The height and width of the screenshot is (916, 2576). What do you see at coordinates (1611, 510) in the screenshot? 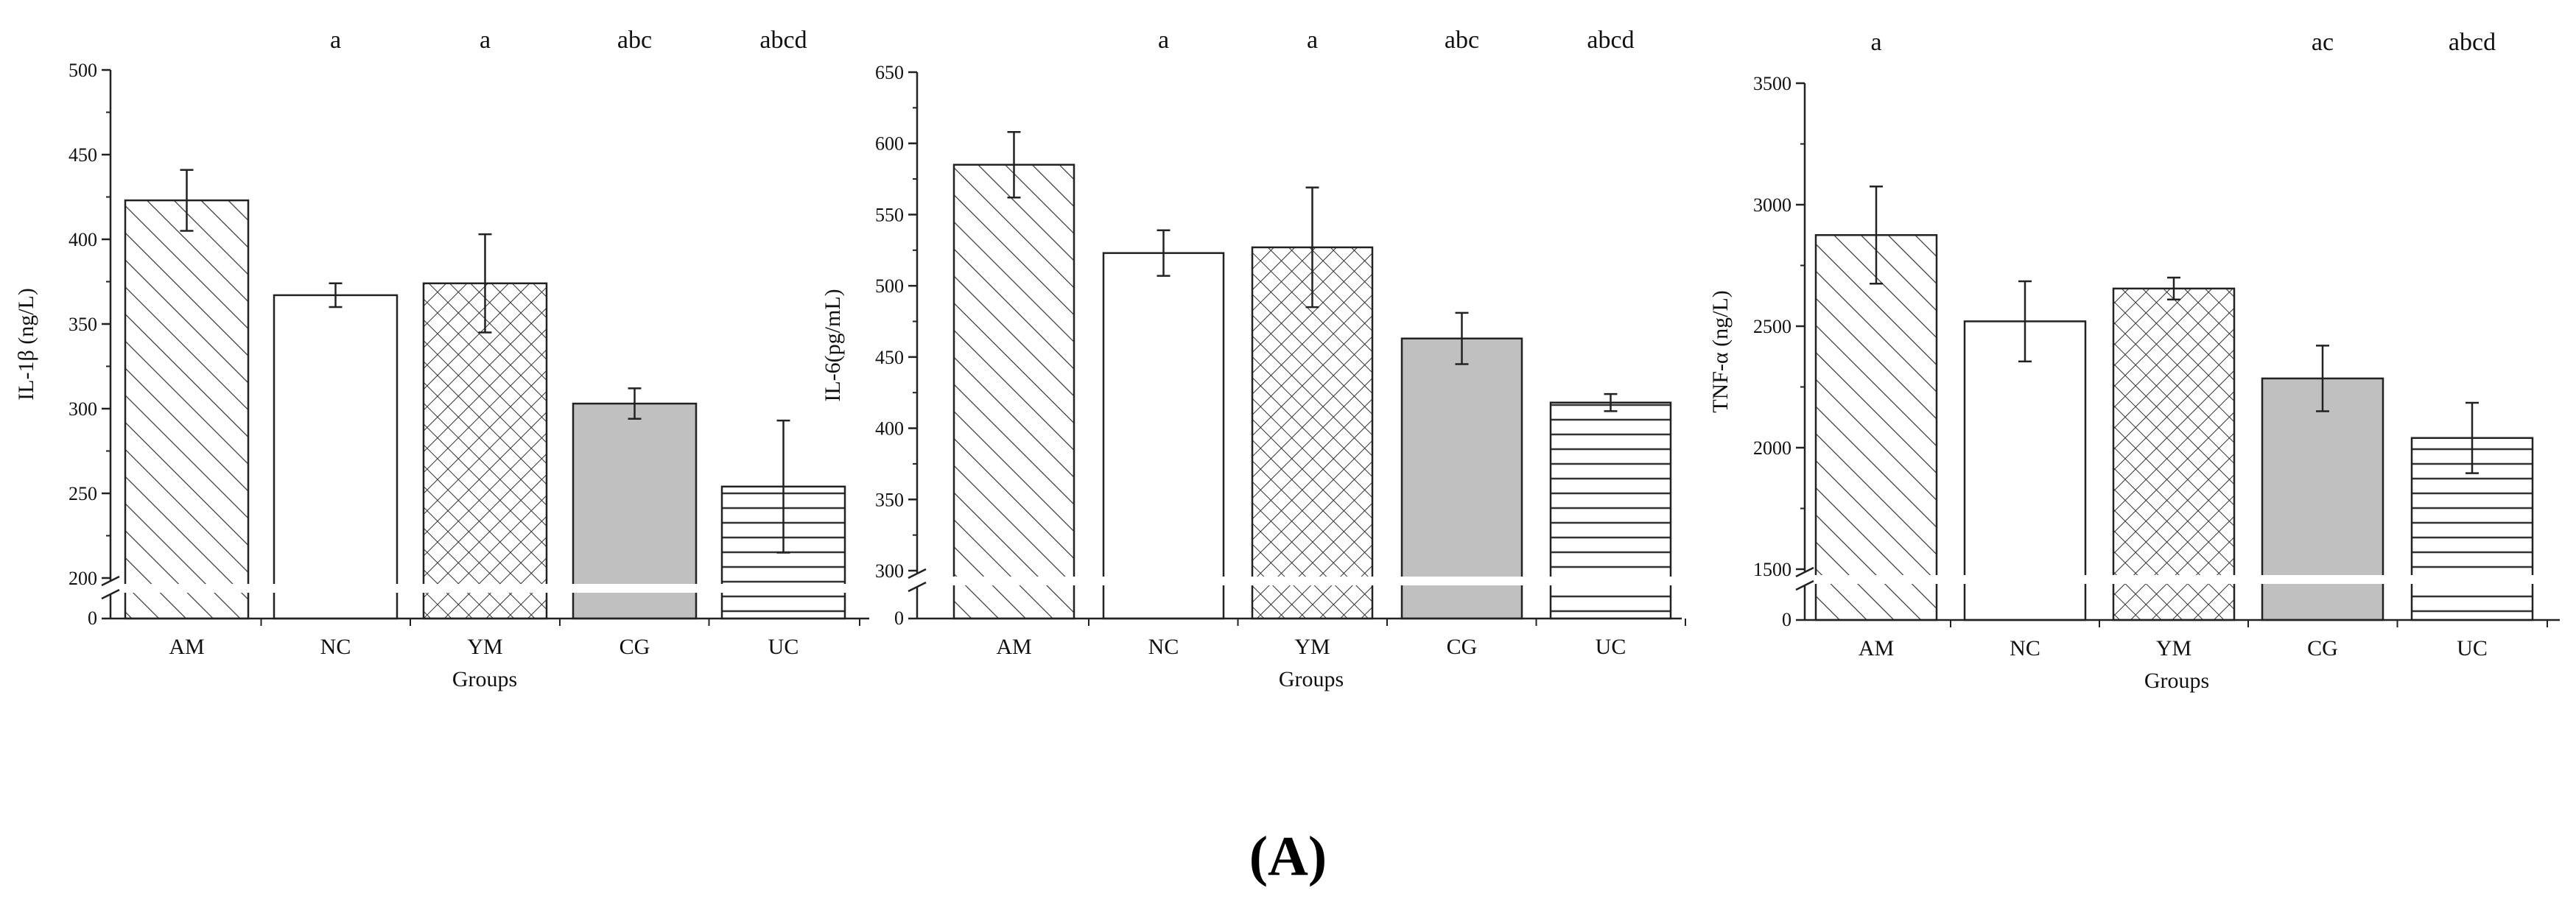
I see `bar-uc` at bounding box center [1611, 510].